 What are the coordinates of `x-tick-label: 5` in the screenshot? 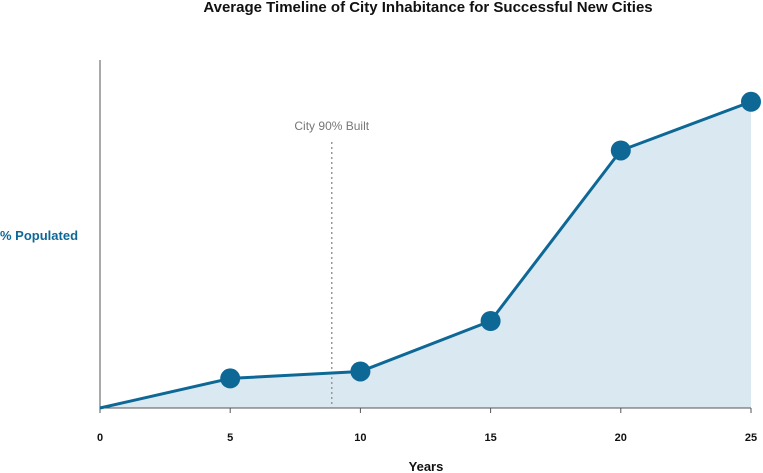 It's located at (230, 438).